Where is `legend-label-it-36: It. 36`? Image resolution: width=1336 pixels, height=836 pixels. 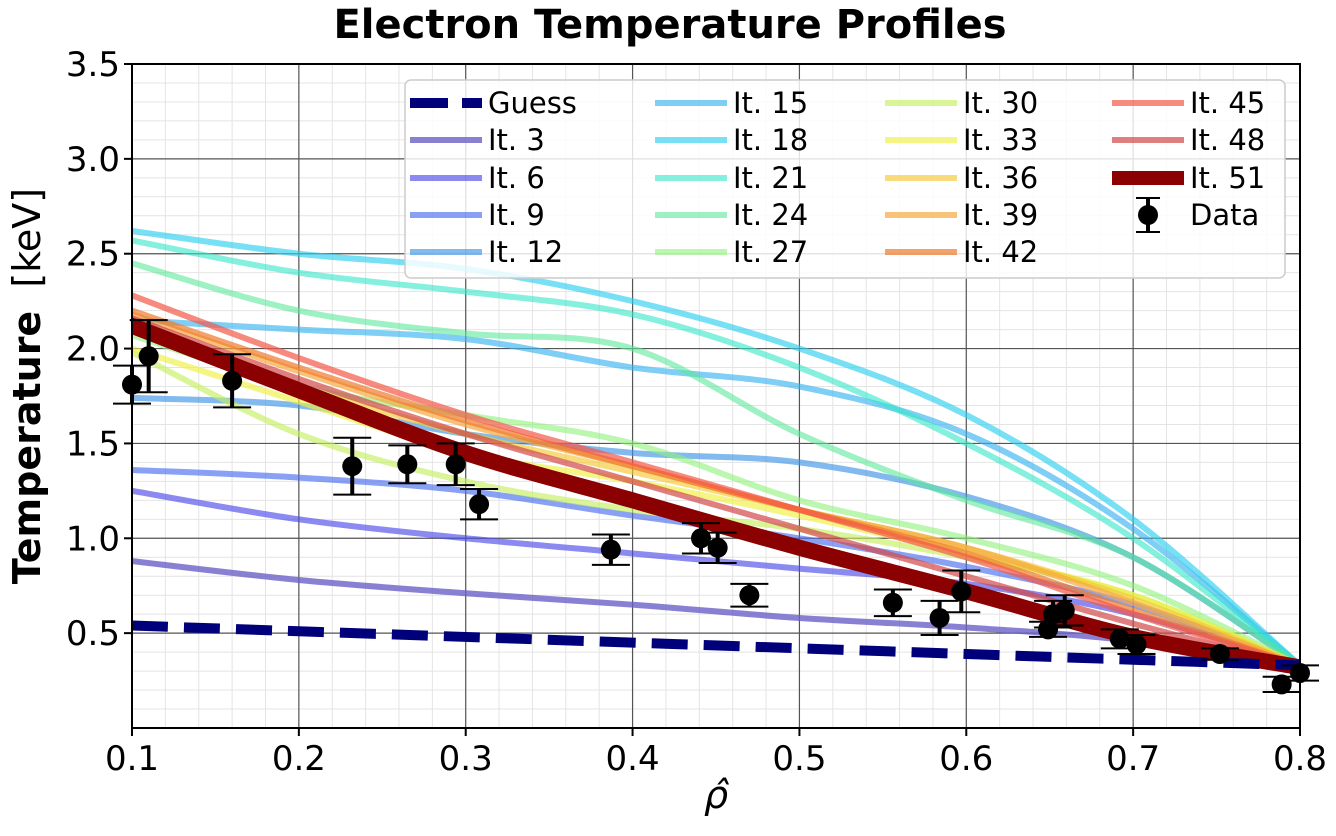 legend-label-it-36: It. 36 is located at coordinates (1000, 178).